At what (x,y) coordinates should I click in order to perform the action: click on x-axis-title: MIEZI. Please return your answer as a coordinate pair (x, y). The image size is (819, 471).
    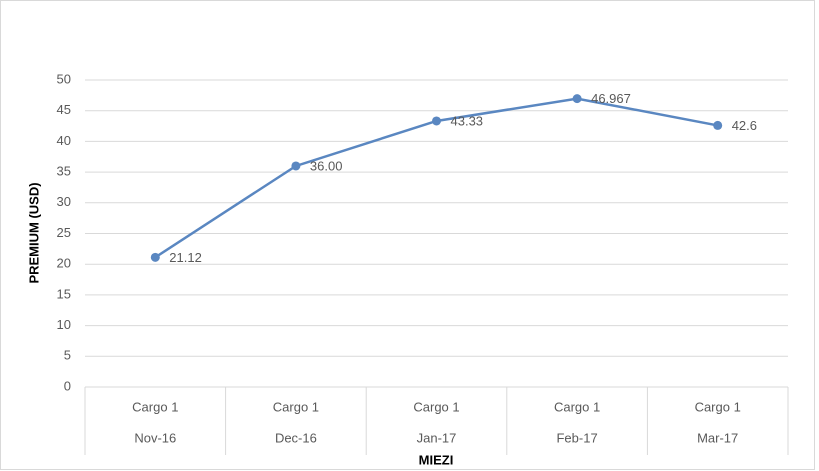
    Looking at the image, I should click on (436, 459).